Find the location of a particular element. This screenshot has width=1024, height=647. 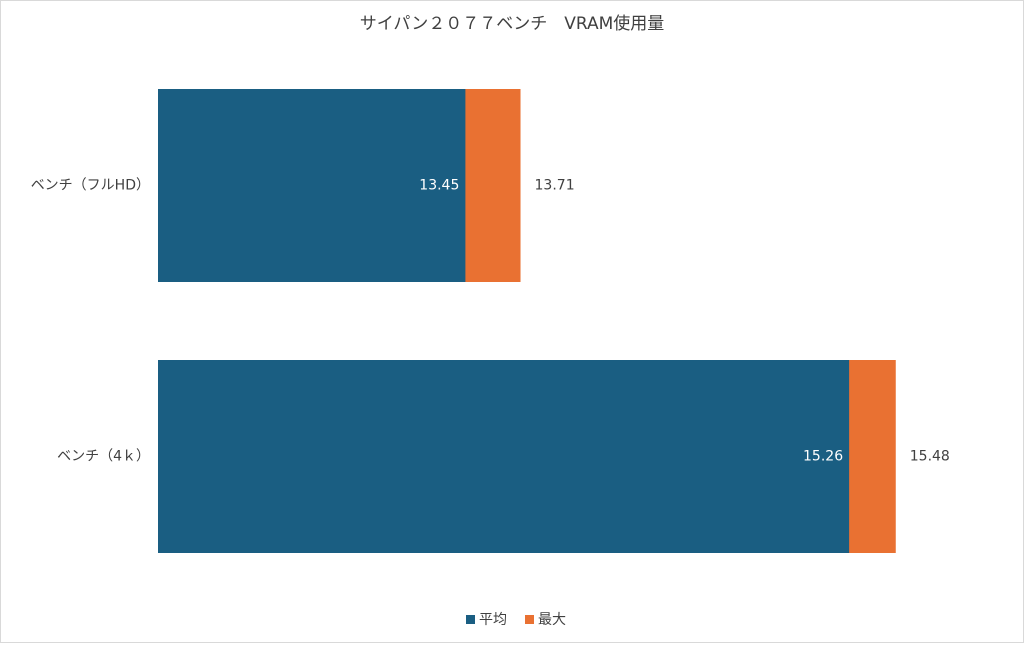

data-label: 13.71 is located at coordinates (555, 186).